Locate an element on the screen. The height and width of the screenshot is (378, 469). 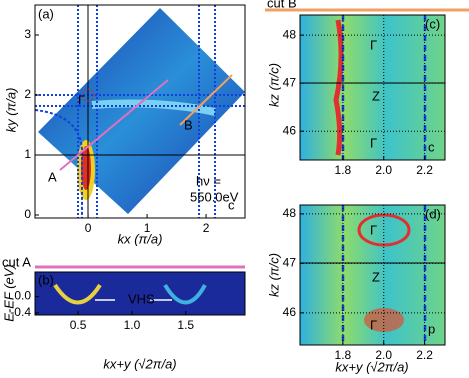
annotation: A is located at coordinates (52, 176).